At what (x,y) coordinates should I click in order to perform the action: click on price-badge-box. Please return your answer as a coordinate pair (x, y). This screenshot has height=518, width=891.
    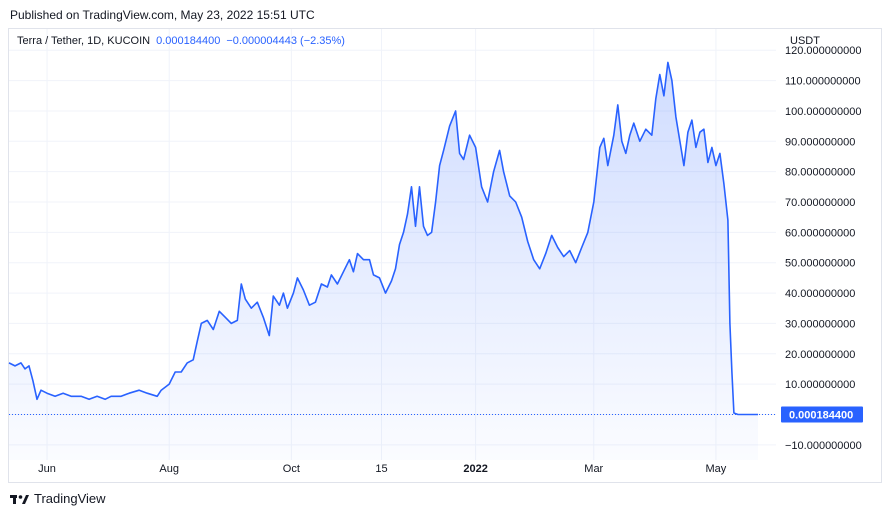
    Looking at the image, I should click on (822, 414).